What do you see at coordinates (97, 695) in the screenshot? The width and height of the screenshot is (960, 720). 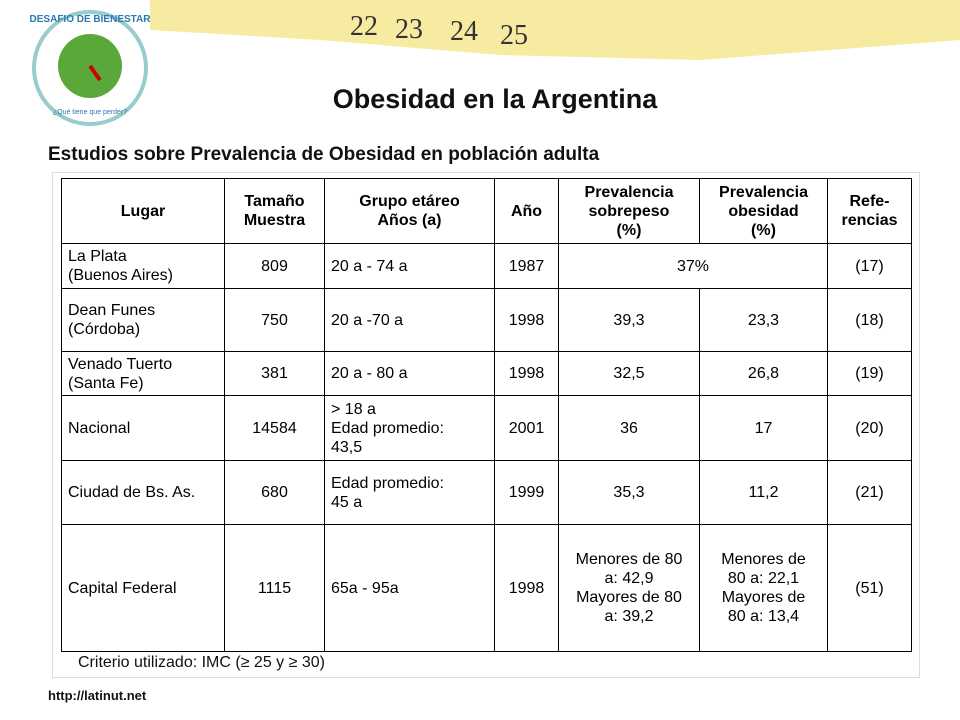 I see `source-url: http://latinut.net` at bounding box center [97, 695].